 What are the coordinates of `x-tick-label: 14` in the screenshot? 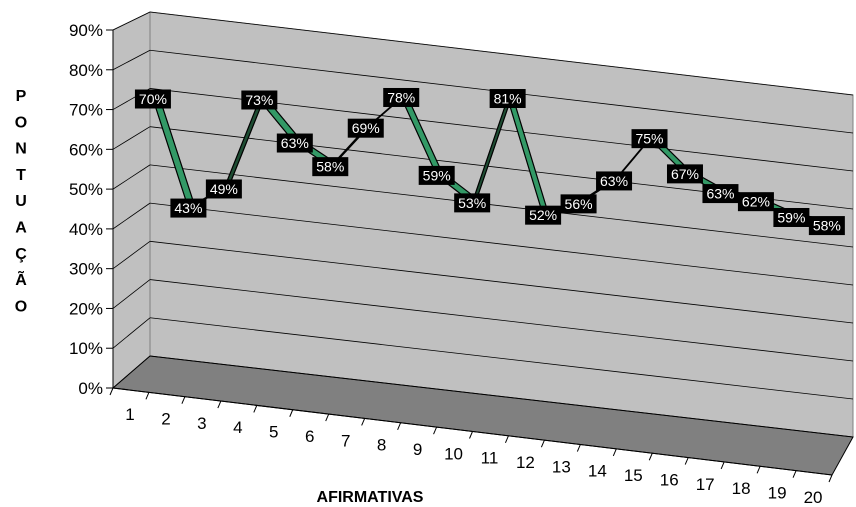 It's located at (597, 471).